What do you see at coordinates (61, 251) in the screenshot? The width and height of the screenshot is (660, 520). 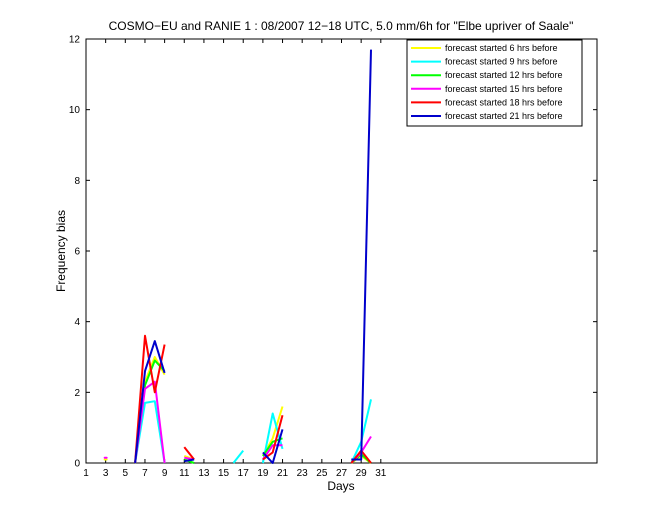 I see `y-axis-label: Frequency bias` at bounding box center [61, 251].